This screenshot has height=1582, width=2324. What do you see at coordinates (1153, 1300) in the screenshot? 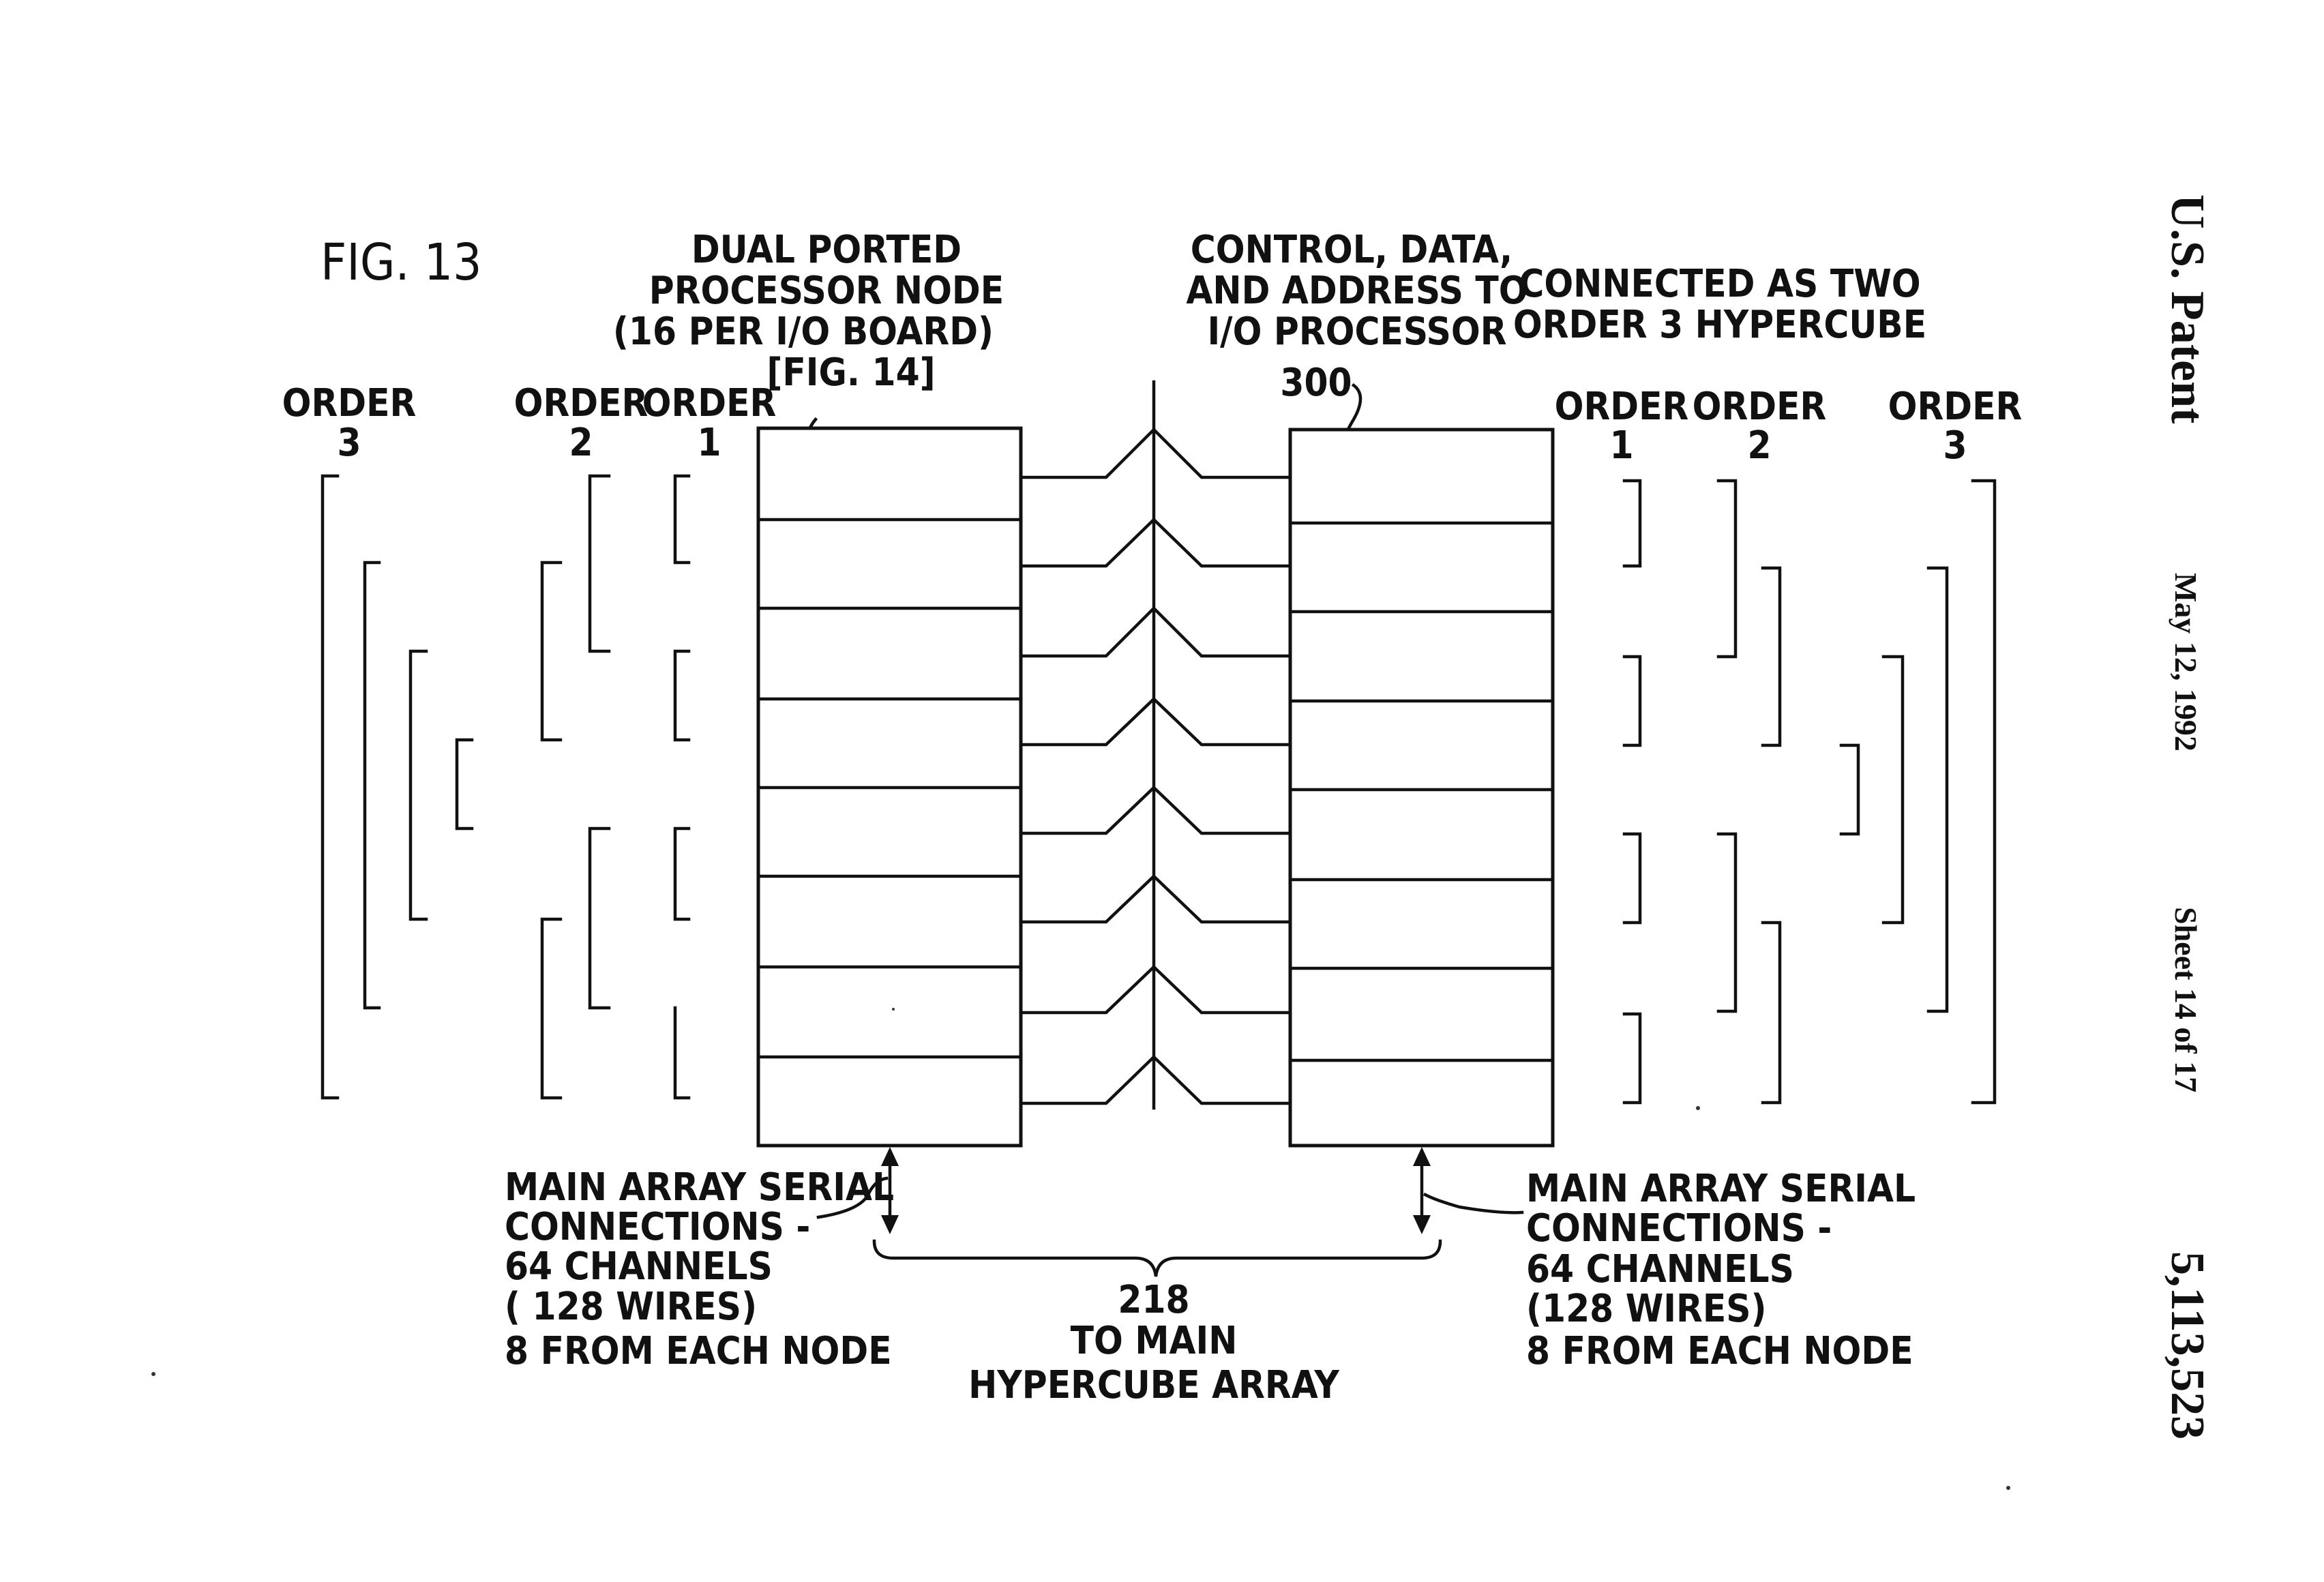
I see `brace-label-line: 218` at bounding box center [1153, 1300].